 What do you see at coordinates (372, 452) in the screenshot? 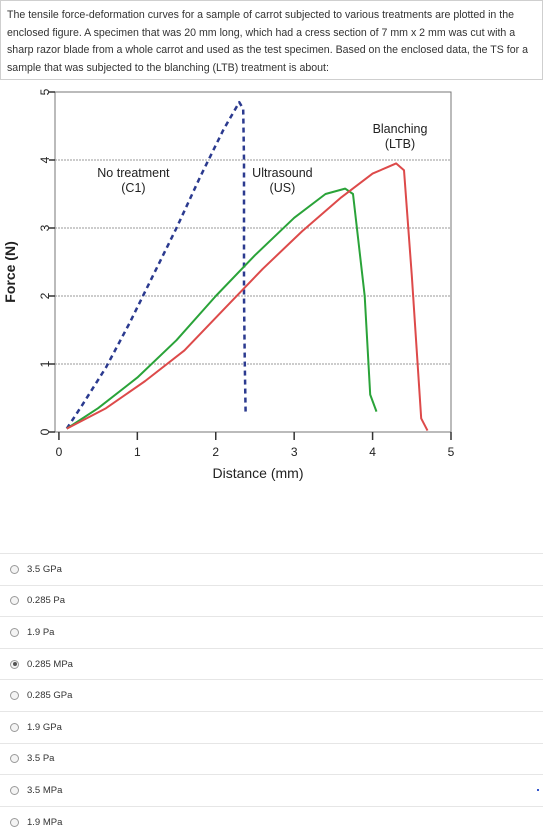
I see `x-tick-label: 4` at bounding box center [372, 452].